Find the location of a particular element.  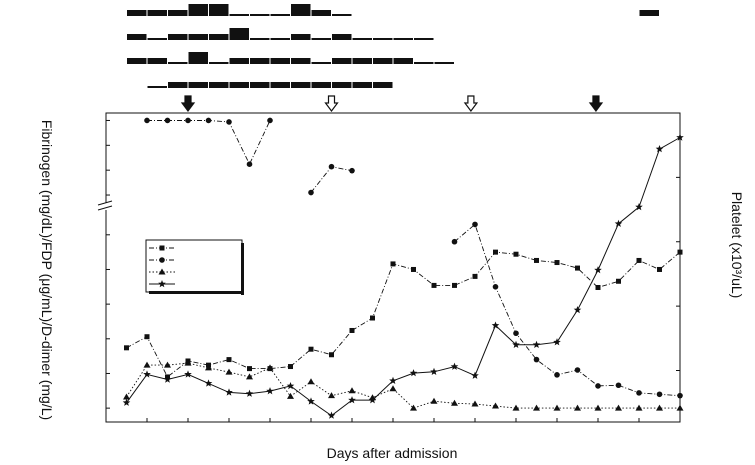

axis-break-gap is located at coordinates (105, 206).